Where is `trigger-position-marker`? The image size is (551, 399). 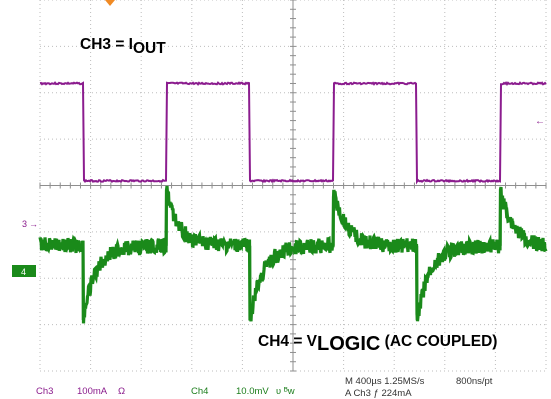
trigger-position-marker is located at coordinates (110, 3).